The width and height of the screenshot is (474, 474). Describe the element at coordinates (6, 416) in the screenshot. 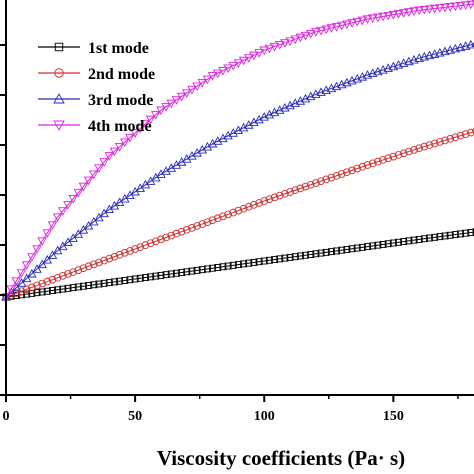

I see `x-tick-label: 0` at that location.